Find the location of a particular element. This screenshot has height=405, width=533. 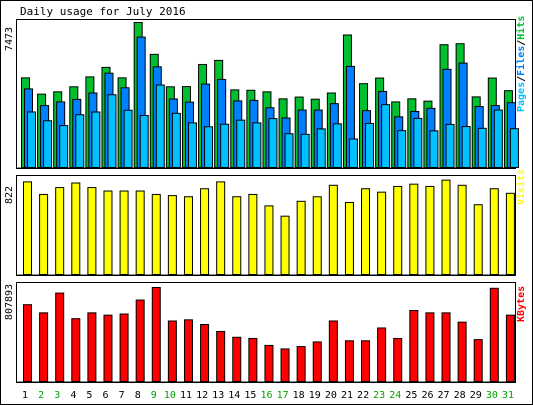

day-label: 26 is located at coordinates (427, 395).